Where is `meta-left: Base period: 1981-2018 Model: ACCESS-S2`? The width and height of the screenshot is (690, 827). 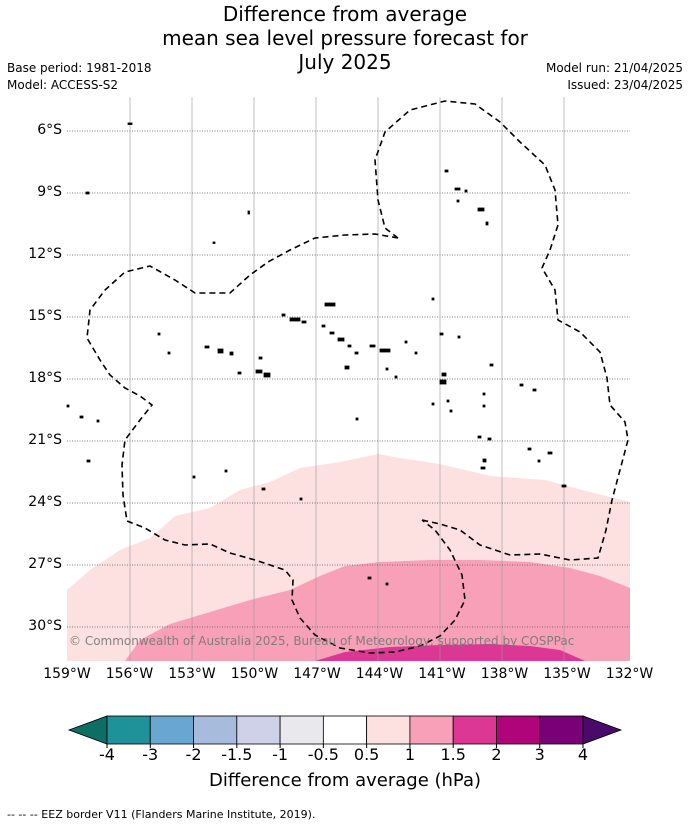
meta-left: Base period: 1981-2018 Model: ACCESS-S2 is located at coordinates (79, 77).